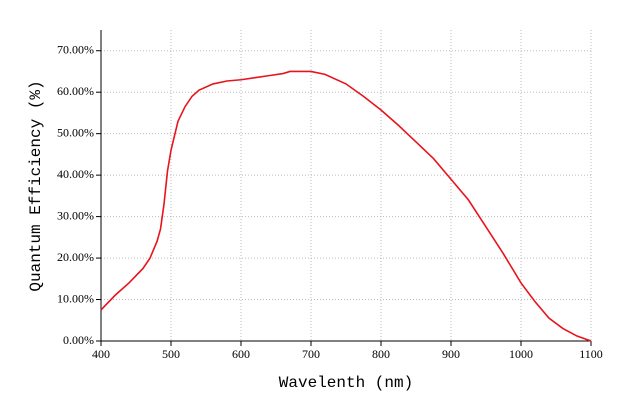 The height and width of the screenshot is (405, 633). What do you see at coordinates (346, 383) in the screenshot?
I see `x-axis-title: Wavelenth (nm)` at bounding box center [346, 383].